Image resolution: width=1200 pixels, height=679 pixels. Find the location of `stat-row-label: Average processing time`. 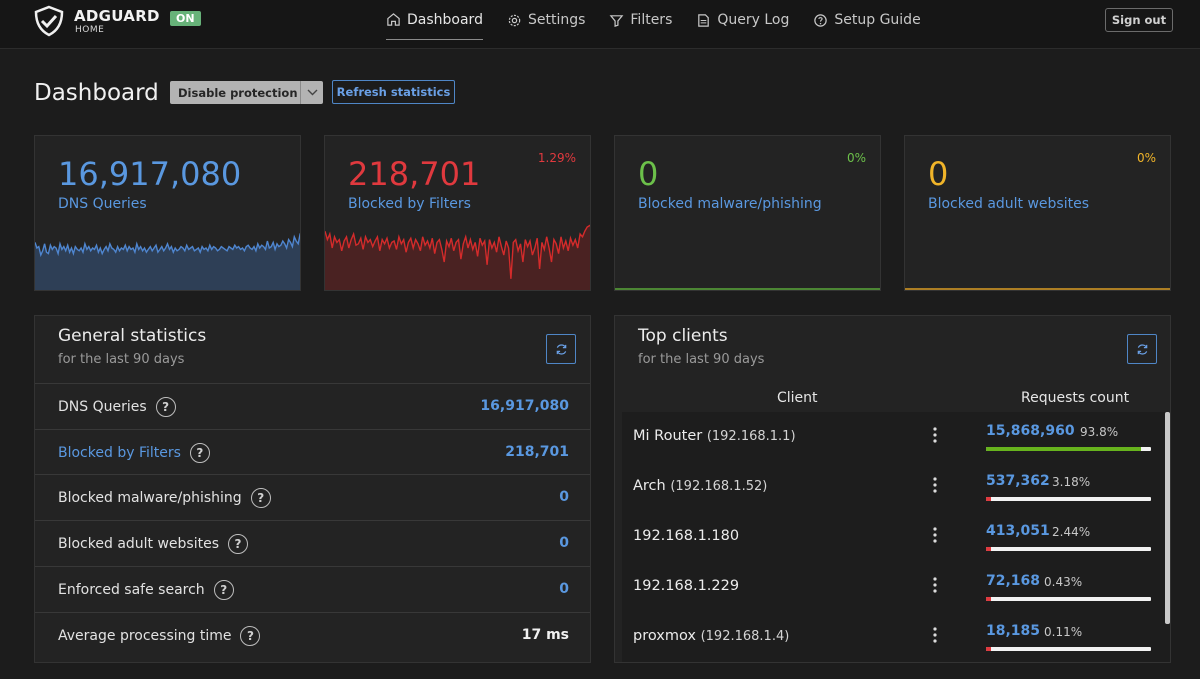

stat-row-label: Average processing time is located at coordinates (145, 636).